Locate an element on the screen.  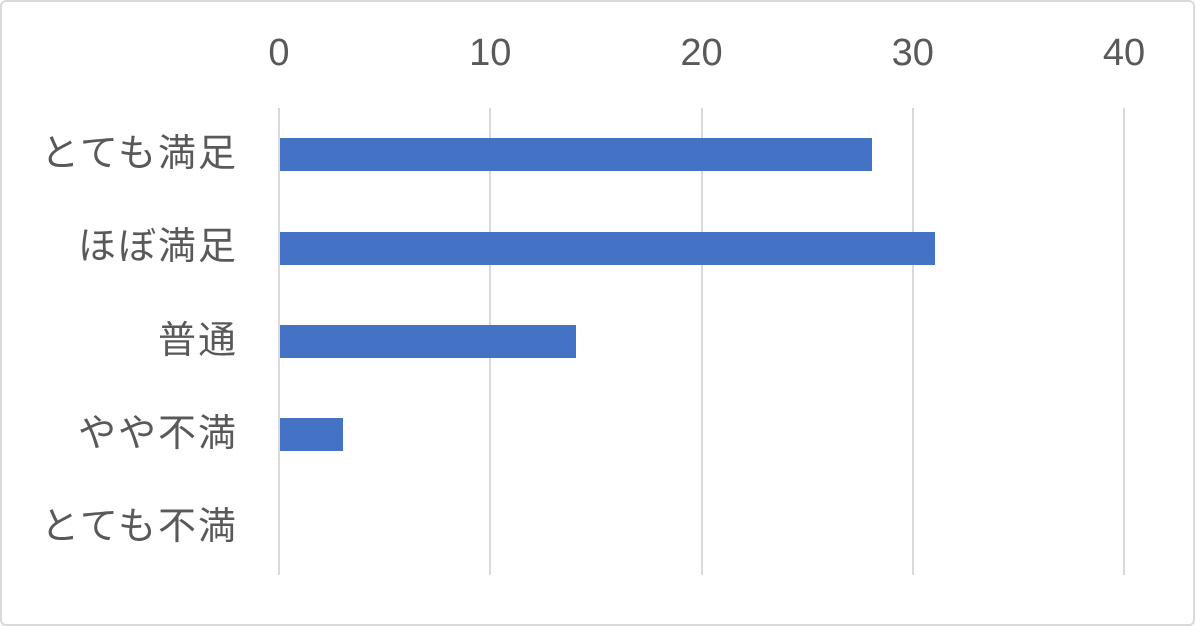
x-axis-tick-label: 10 is located at coordinates (490, 53).